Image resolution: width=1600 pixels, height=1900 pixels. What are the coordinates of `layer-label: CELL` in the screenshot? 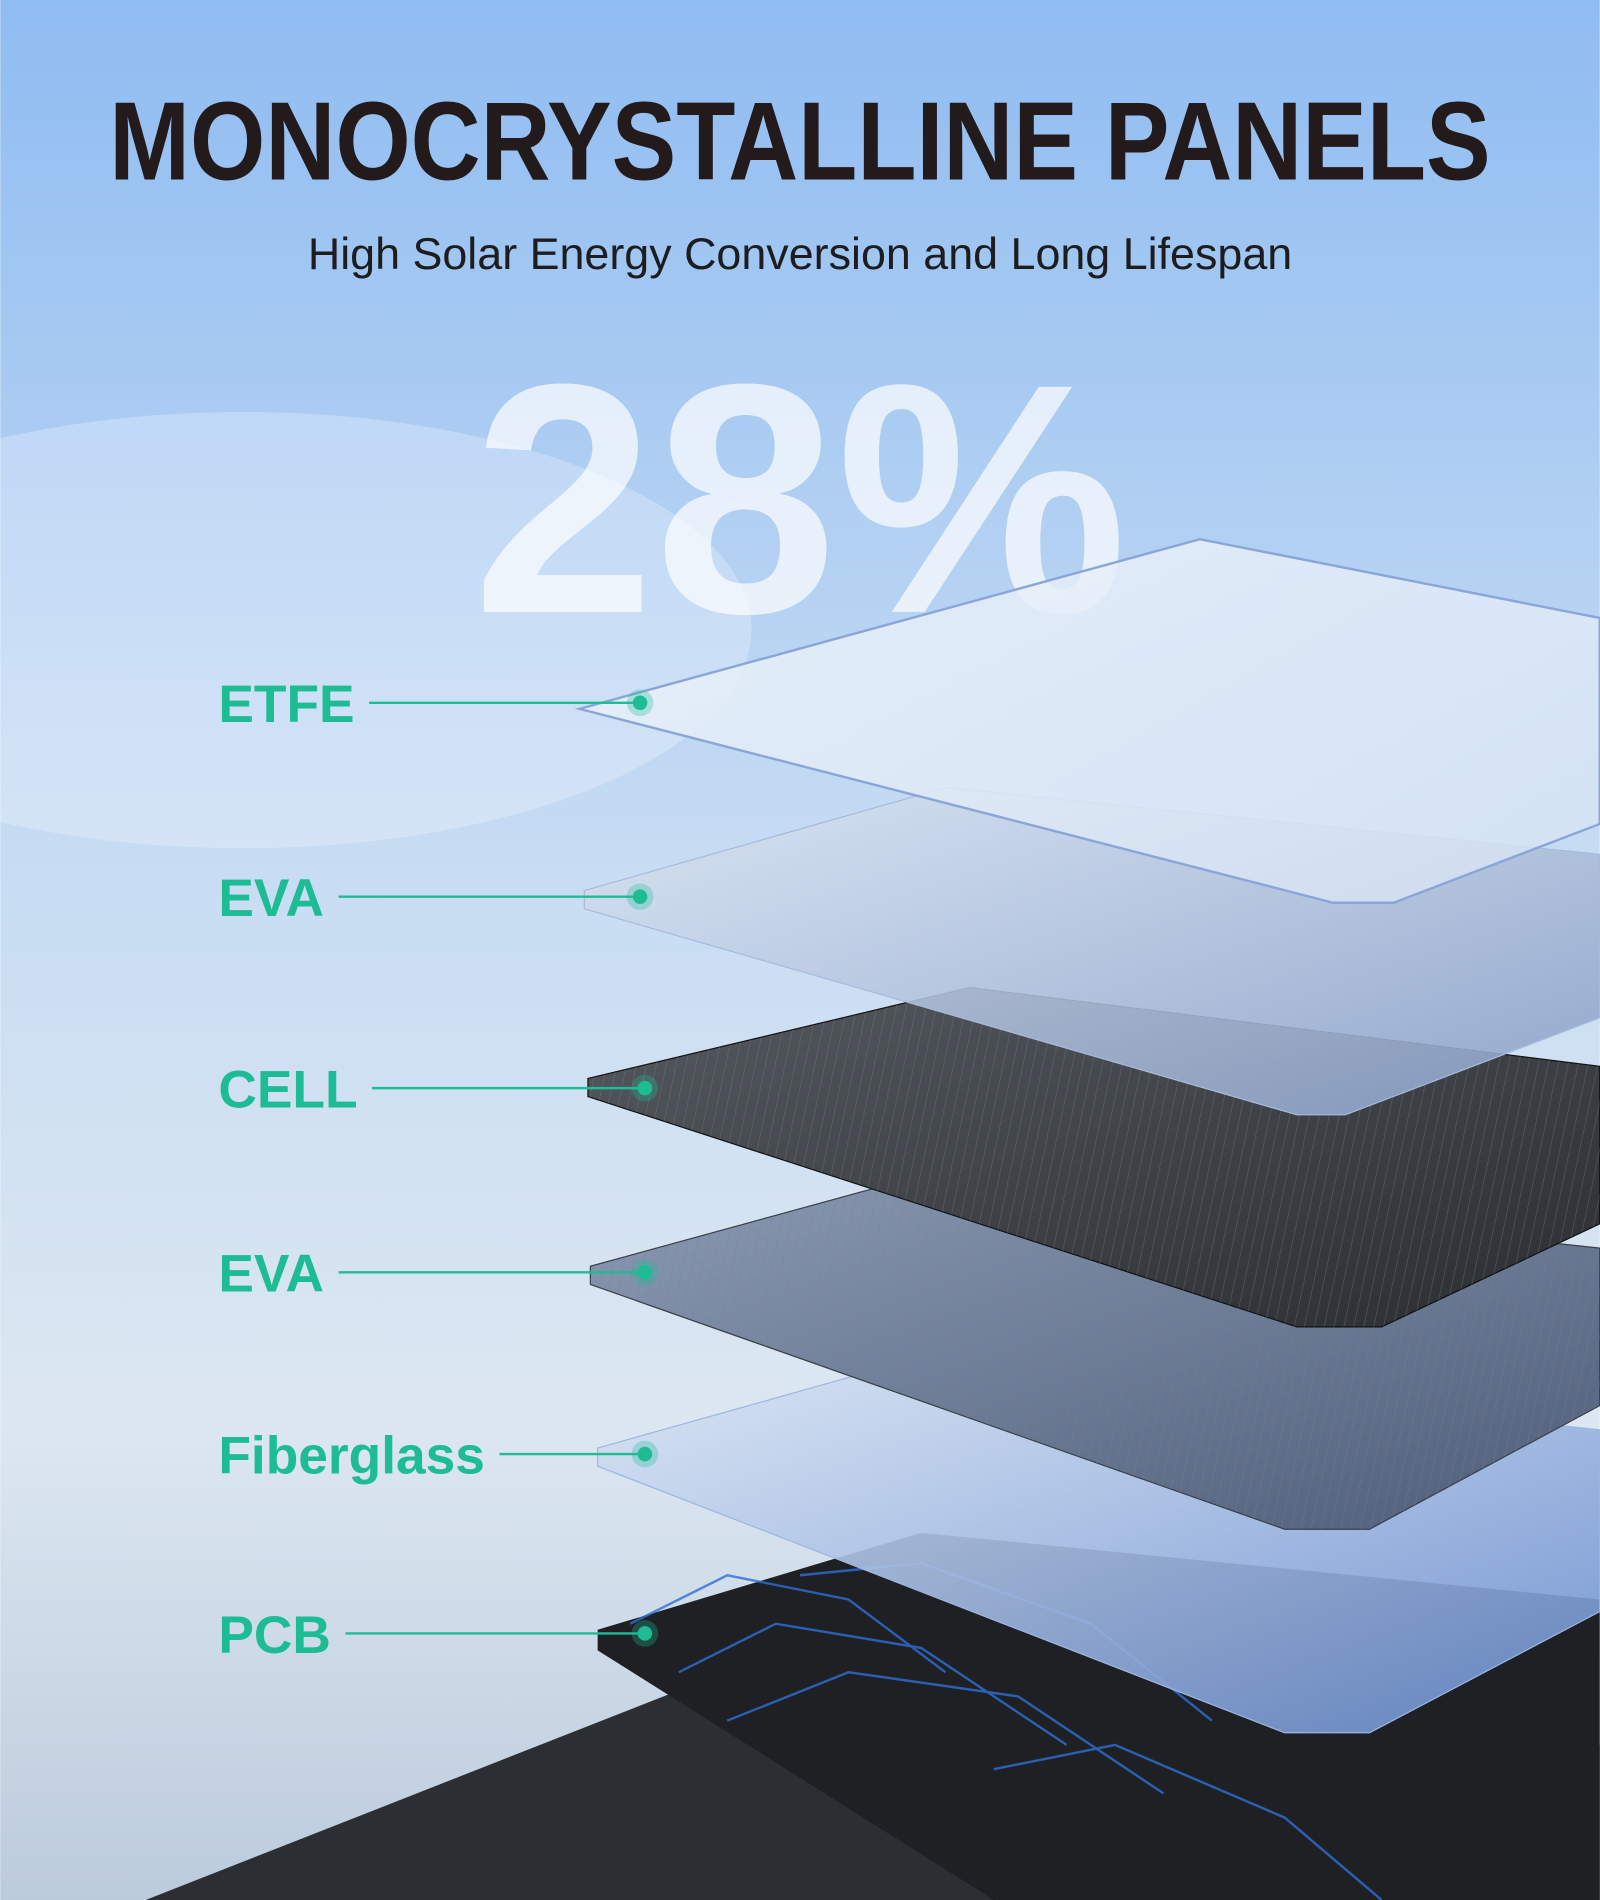 It's located at (287, 1090).